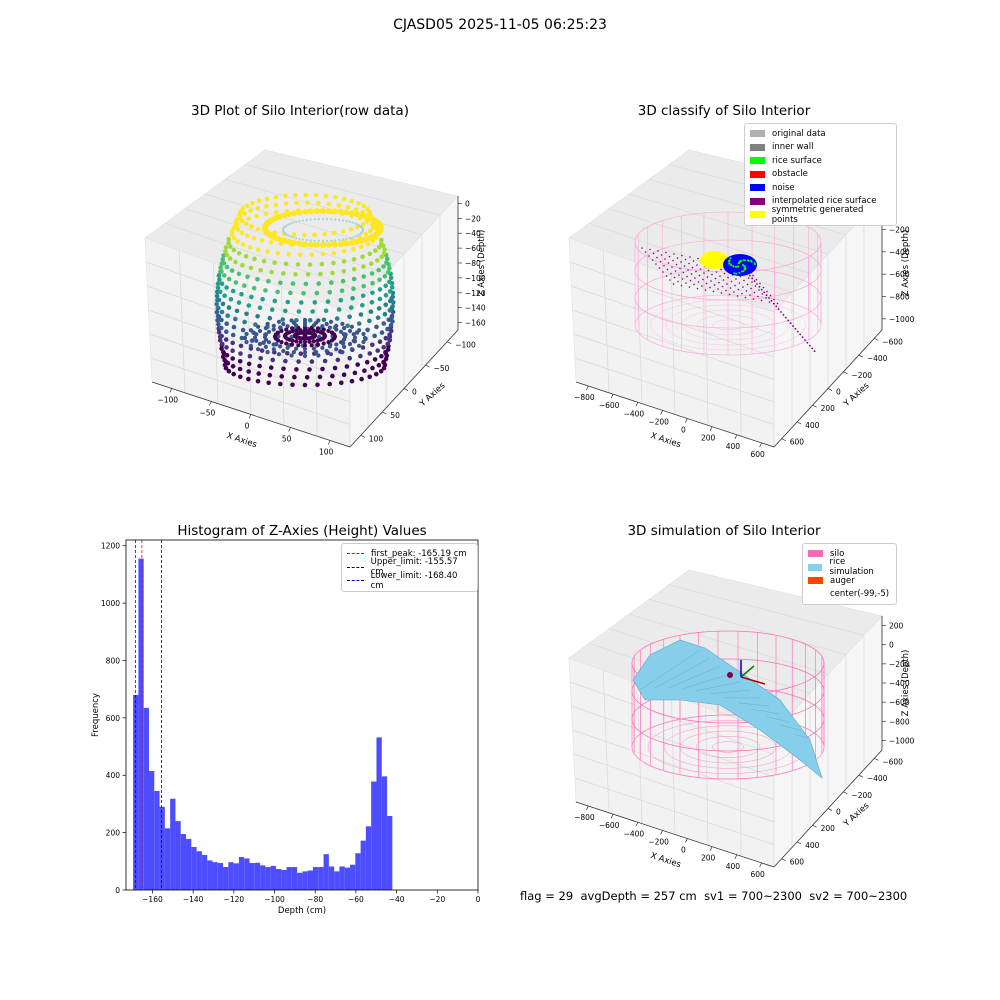  I want to click on y-tick-label: 0, so click(838, 812).